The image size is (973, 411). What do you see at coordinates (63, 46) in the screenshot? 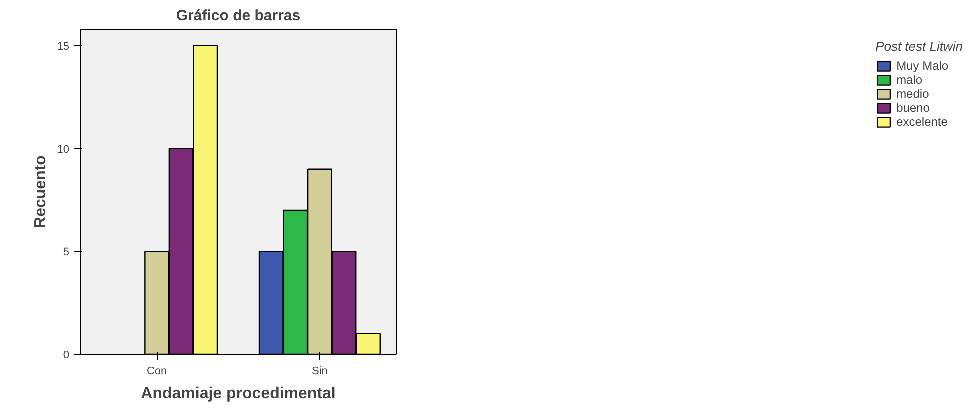
I see `y-tick-label: 15` at bounding box center [63, 46].